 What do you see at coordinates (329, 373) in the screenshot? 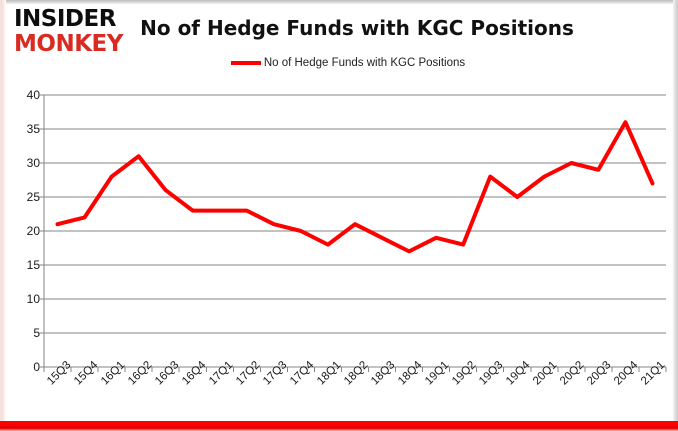
I see `x-axis-label: 18Q1` at bounding box center [329, 373].